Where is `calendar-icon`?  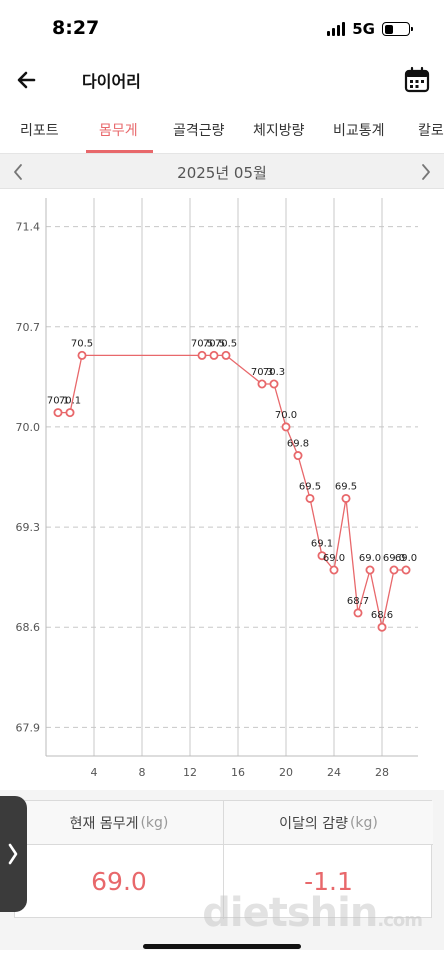
calendar-icon is located at coordinates (417, 79).